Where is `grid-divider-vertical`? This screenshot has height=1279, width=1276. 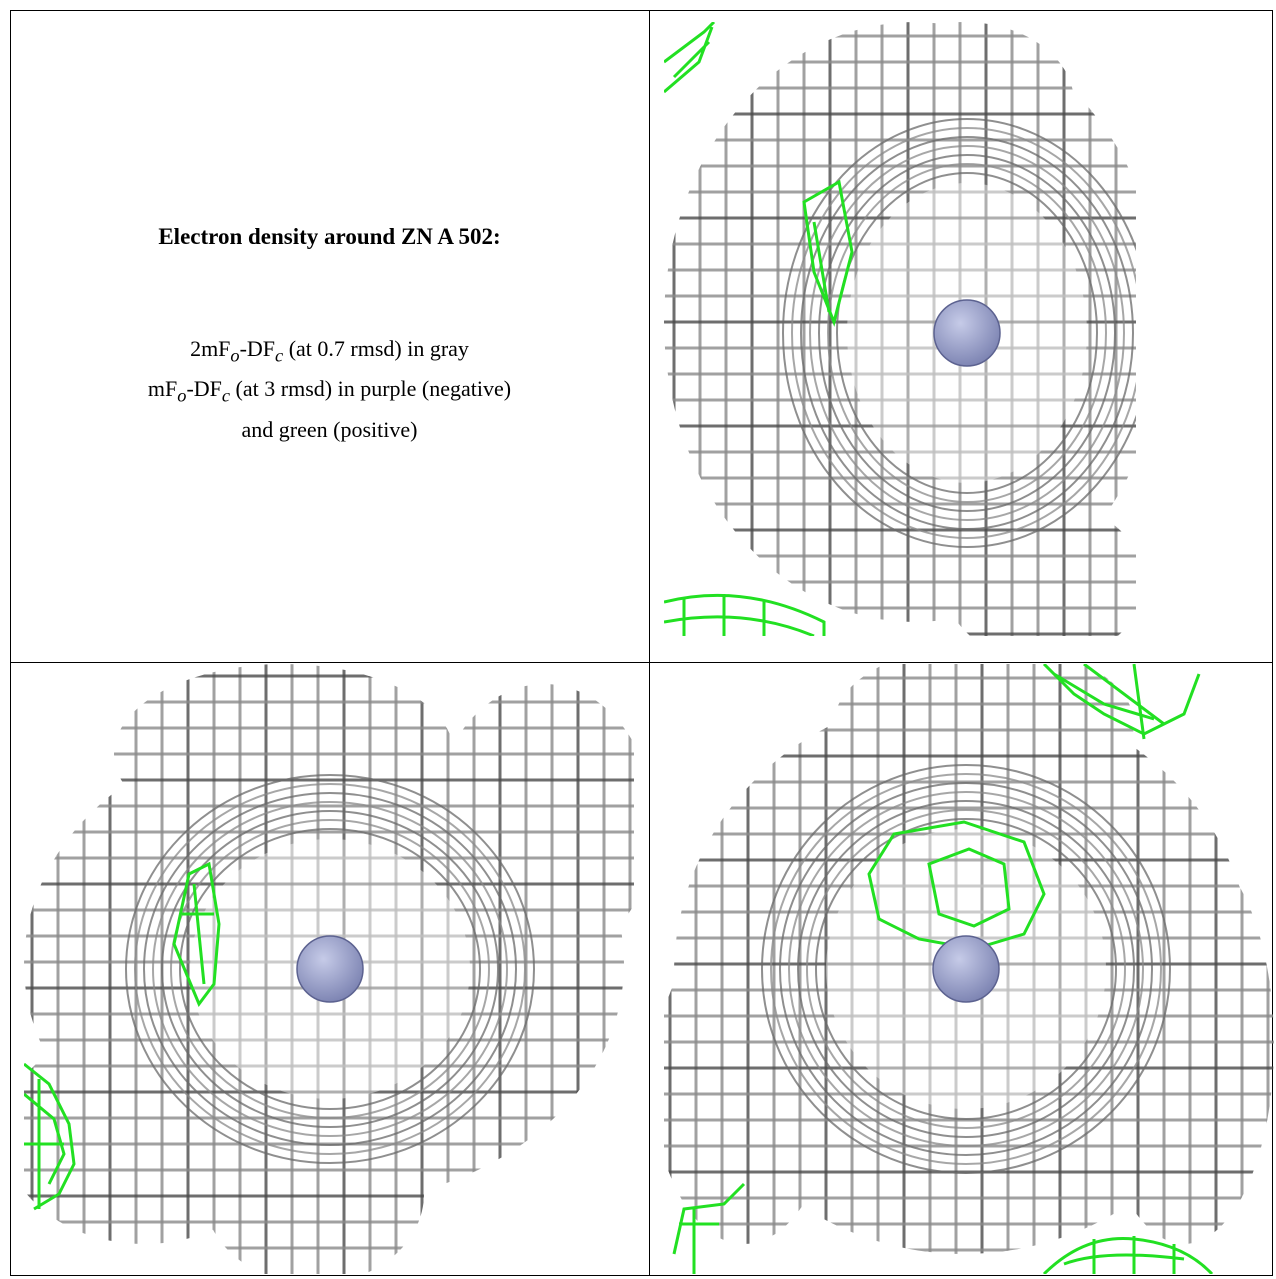
grid-divider-vertical is located at coordinates (649, 643).